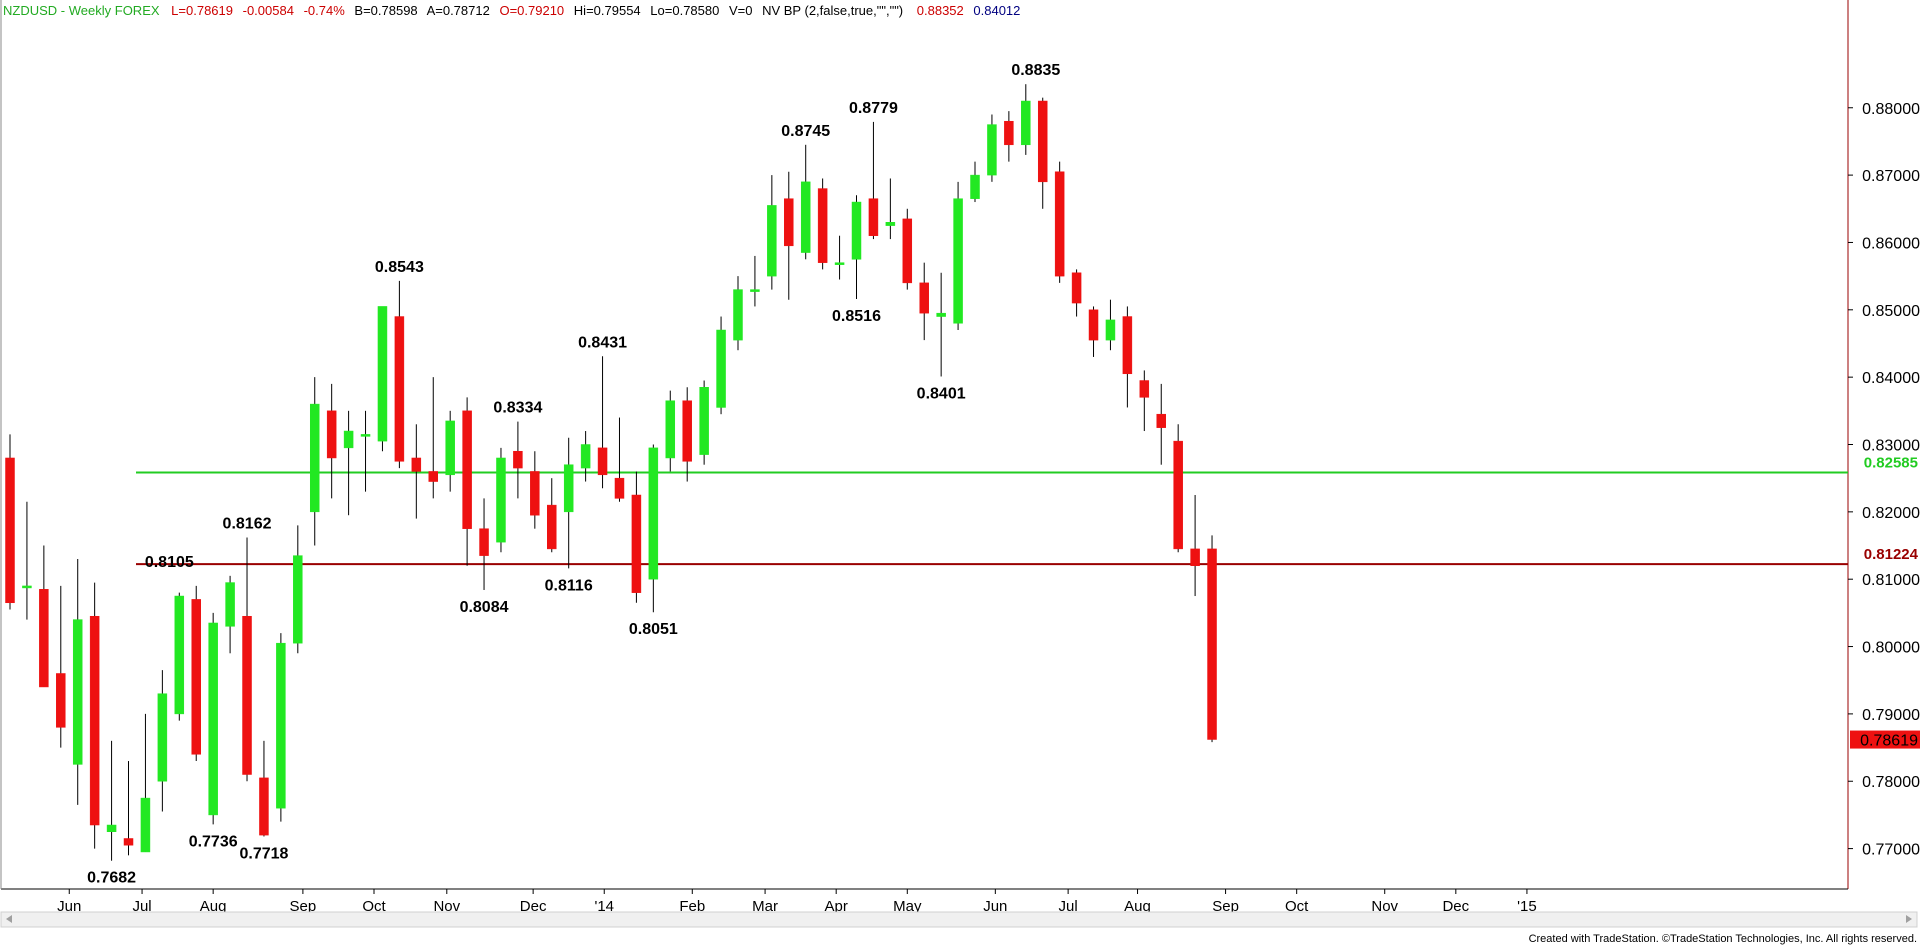 This screenshot has height=950, width=1920. I want to click on price-annotation: 0.8051, so click(653, 629).